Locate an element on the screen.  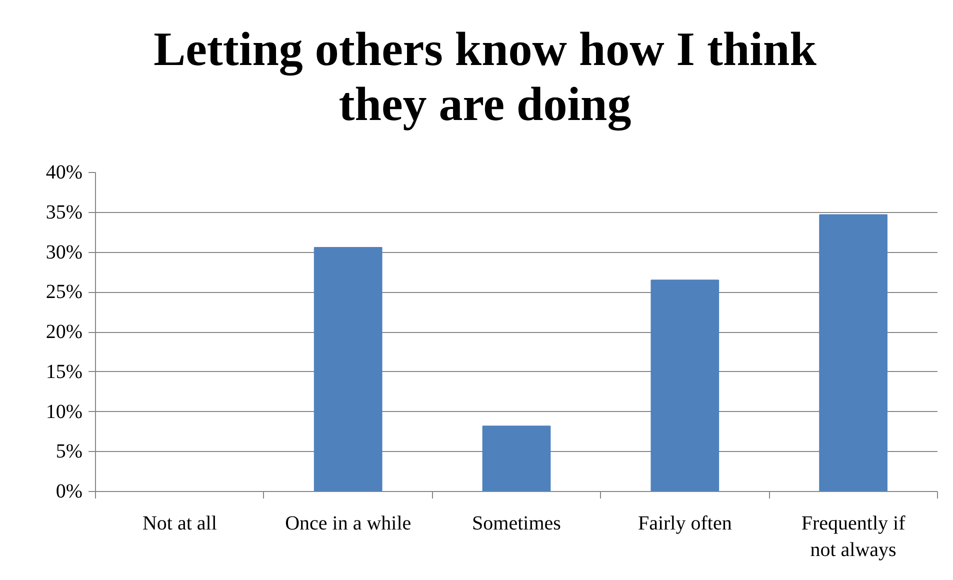
y-tick-label: 35% is located at coordinates (64, 212).